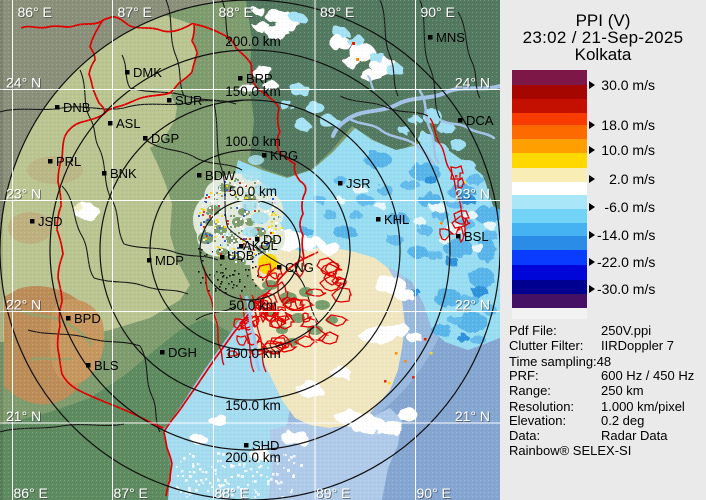 Image resolution: width=706 pixels, height=500 pixels. I want to click on svg-text: BNK, so click(123, 173).